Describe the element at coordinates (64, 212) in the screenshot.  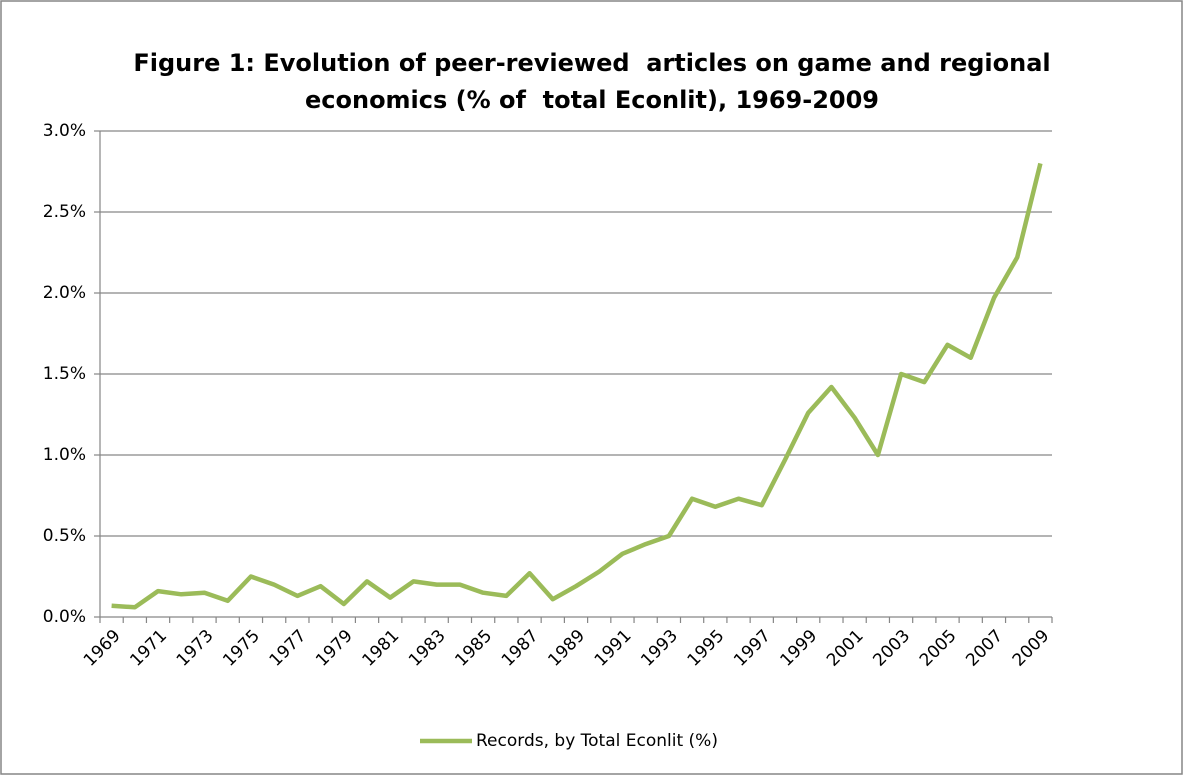
I see `y-tick-label: 2.5%` at that location.